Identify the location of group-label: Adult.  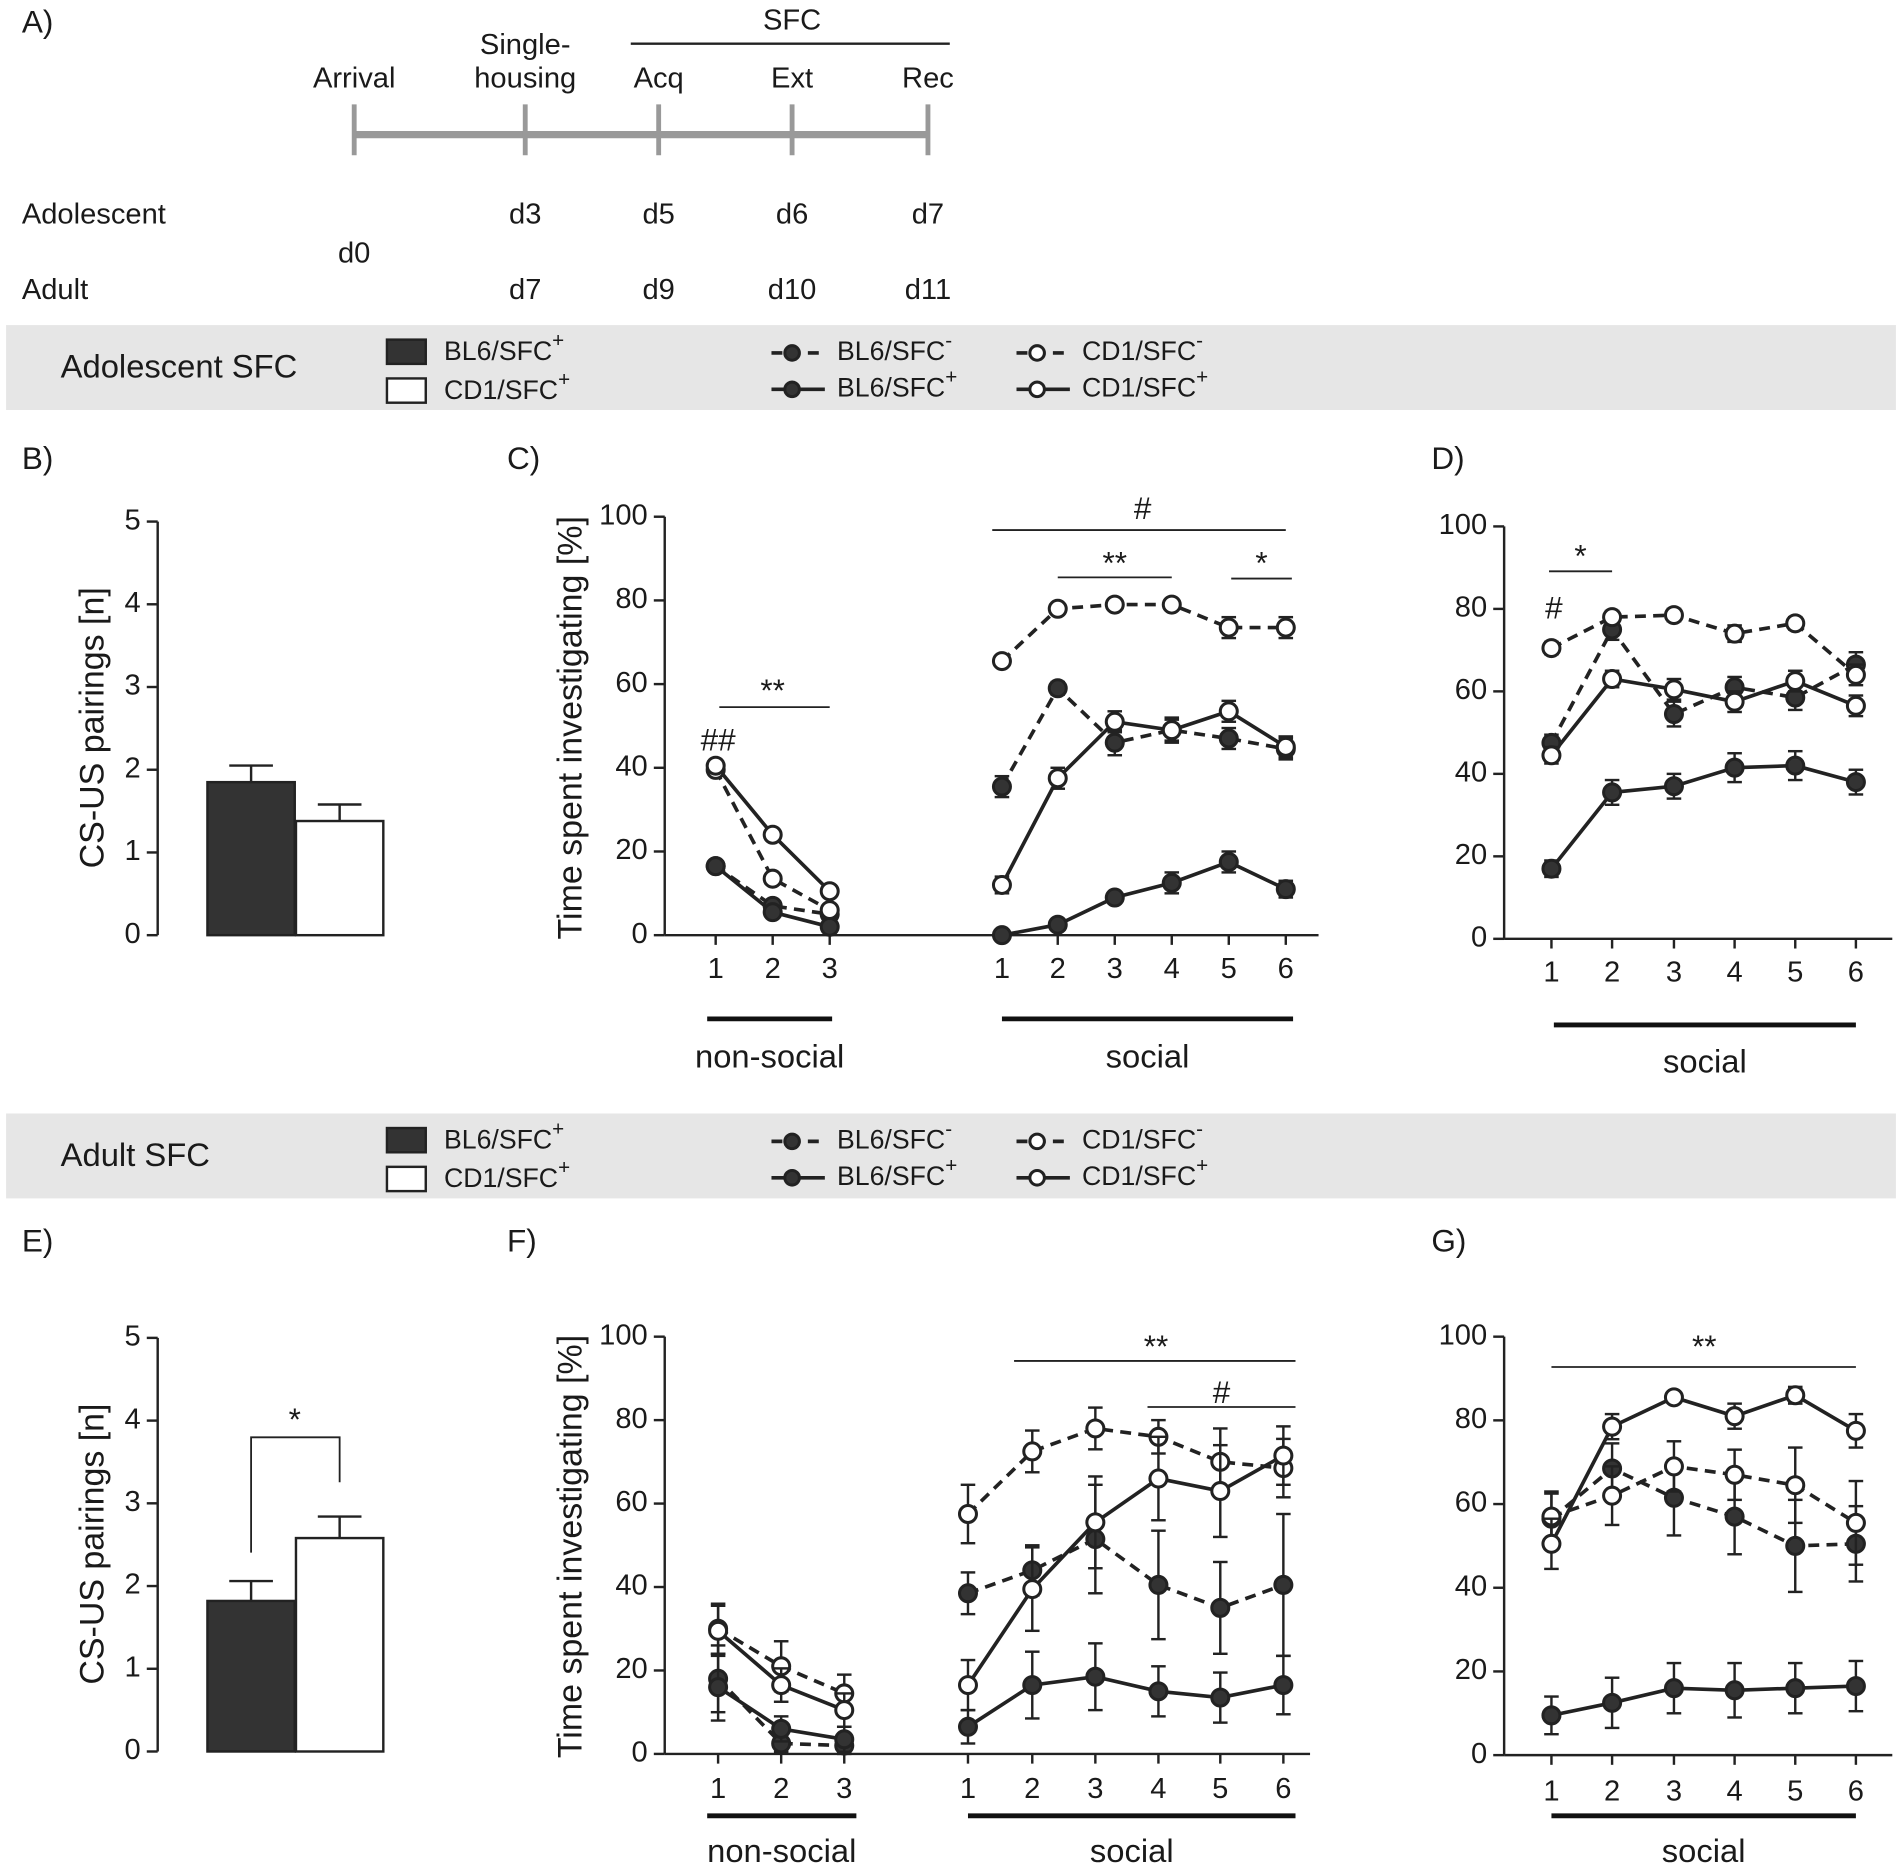
(55, 290).